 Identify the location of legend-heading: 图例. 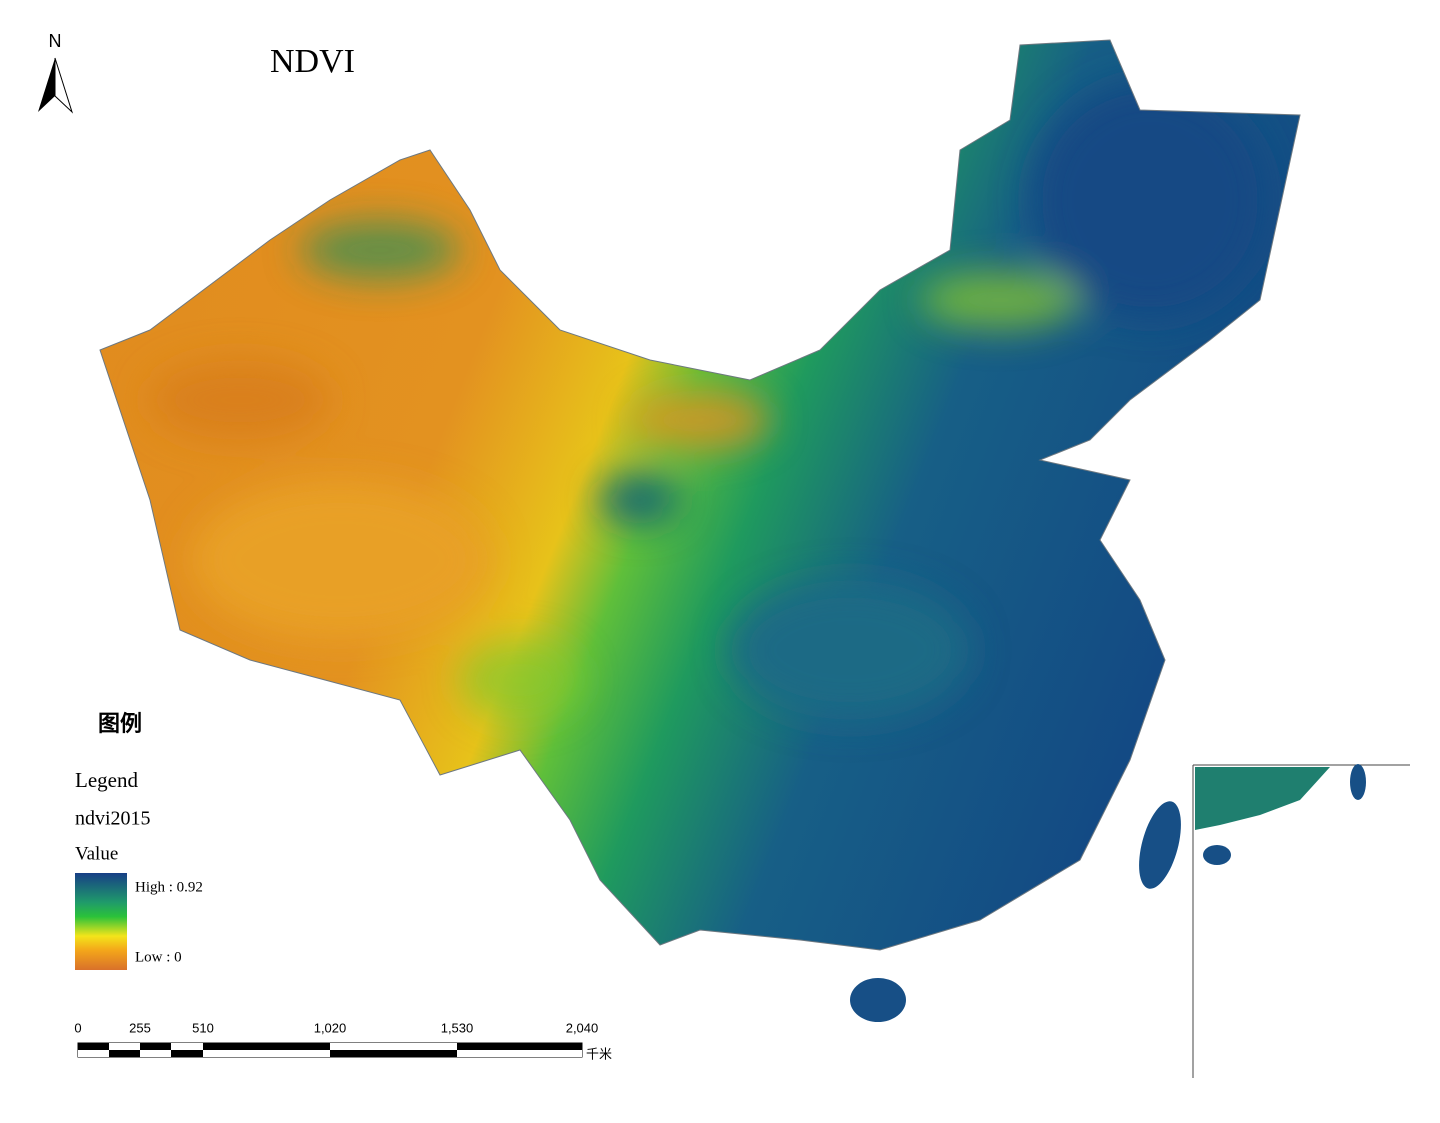
(120, 723).